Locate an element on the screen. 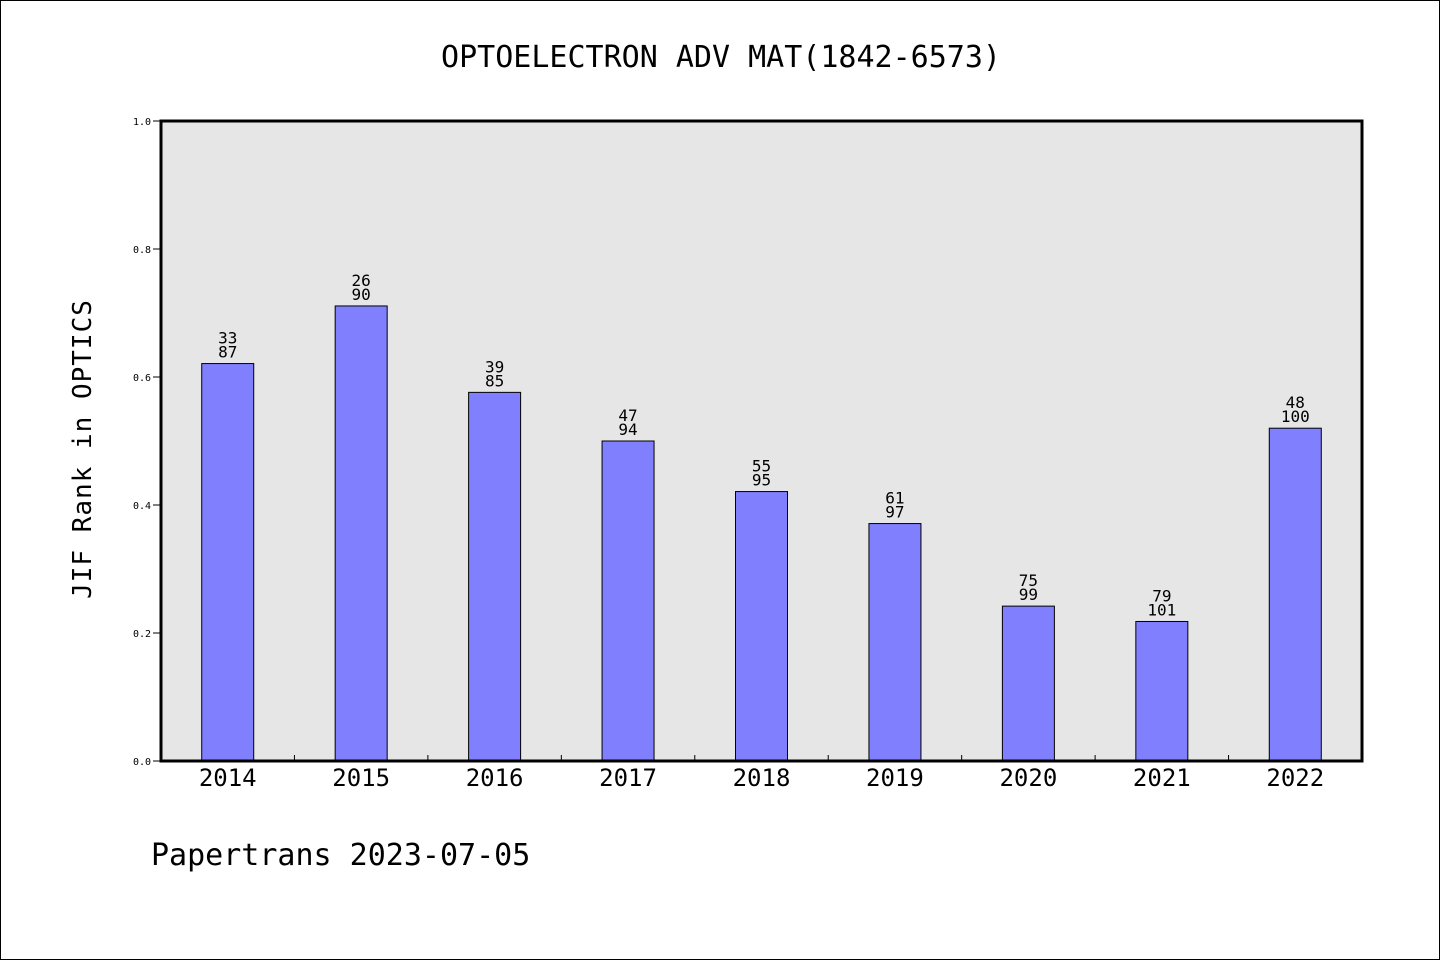 The image size is (1440, 961). bar-label-total: 87 is located at coordinates (227, 352).